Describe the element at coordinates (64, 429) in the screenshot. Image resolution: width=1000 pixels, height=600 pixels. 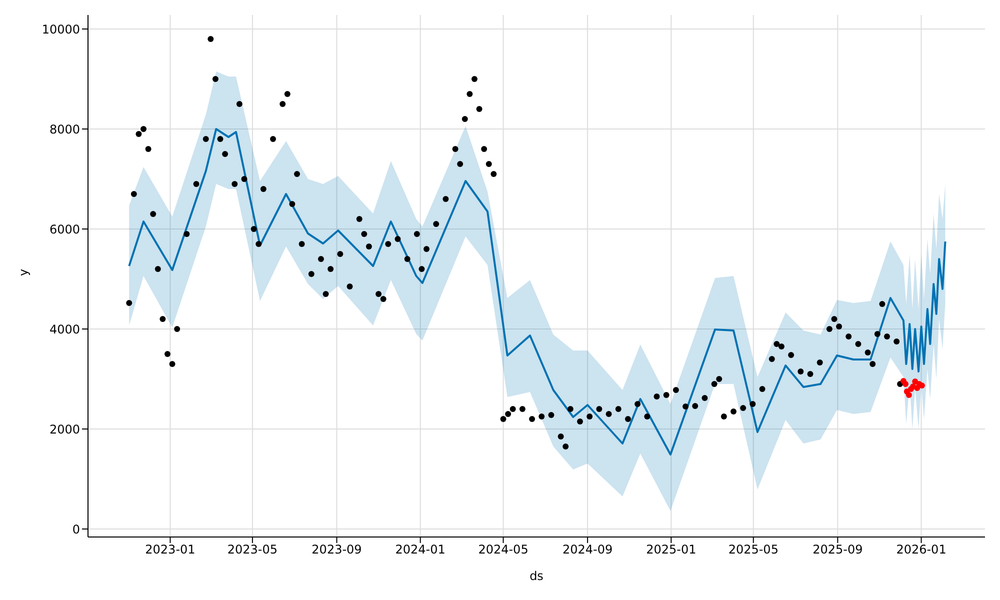
I see `y-tick-label: 2000` at that location.